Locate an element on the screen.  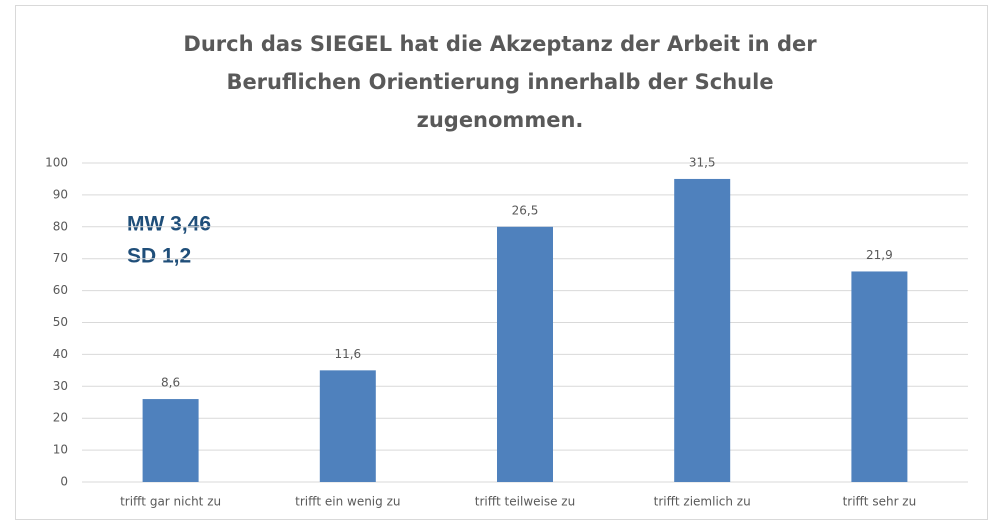
y-tick-label: 100 is located at coordinates (56, 163).